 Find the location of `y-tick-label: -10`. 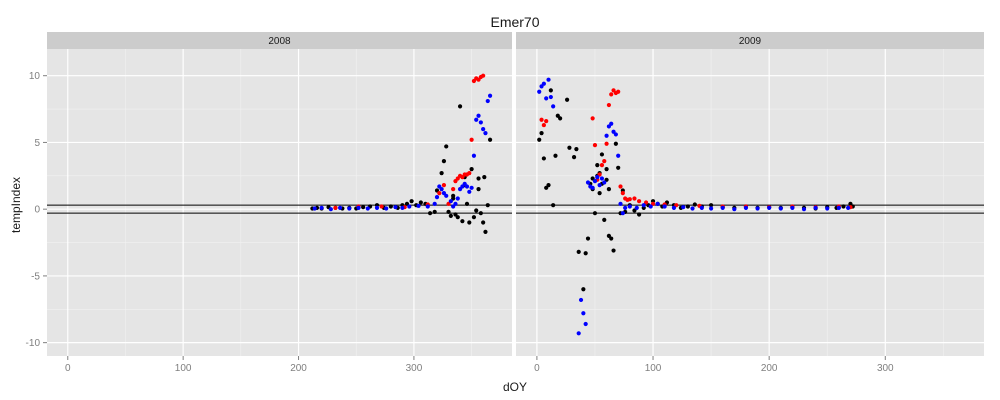

y-tick-label: -10 is located at coordinates (33, 343).